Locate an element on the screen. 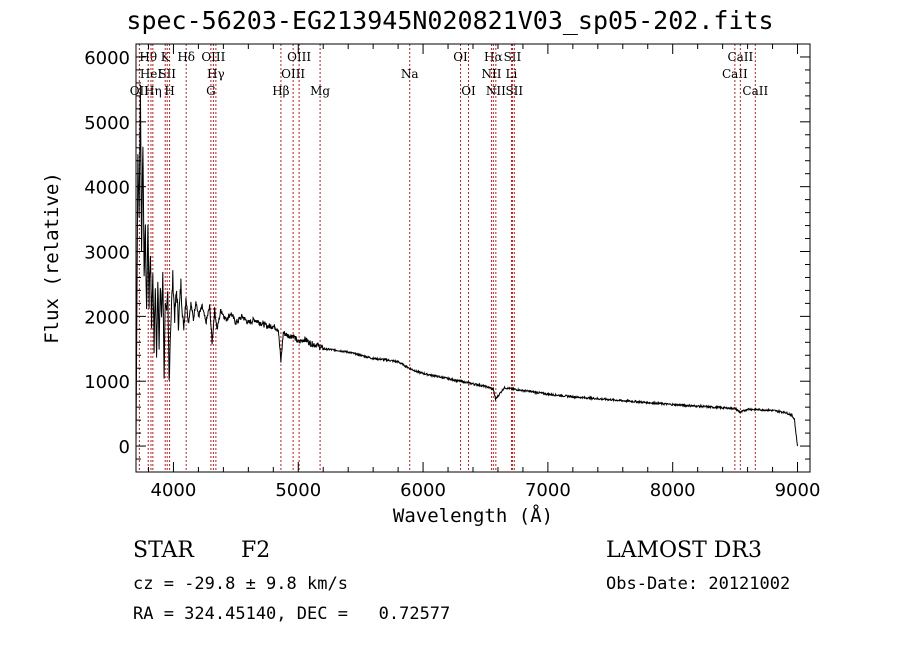 The image size is (900, 649). y-axis-label: Flux (relative) is located at coordinates (52, 258).